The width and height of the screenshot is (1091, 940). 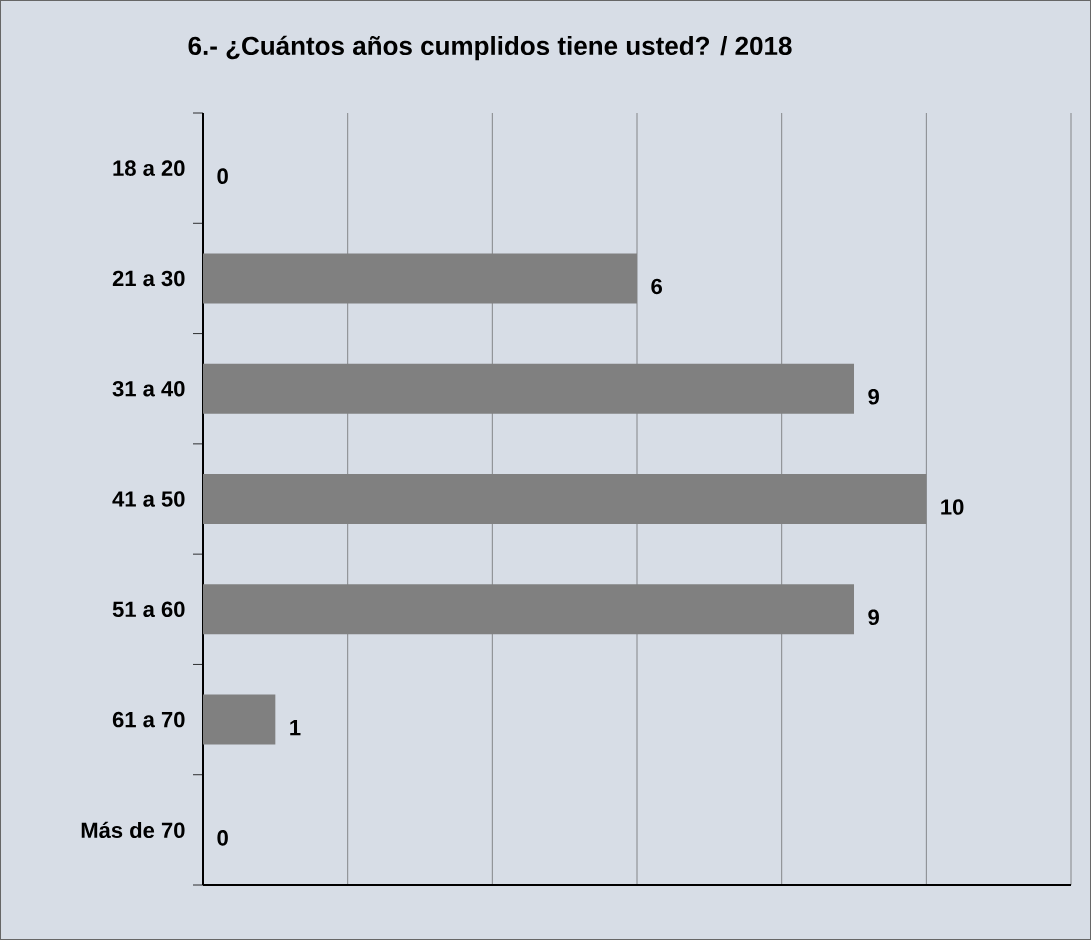 What do you see at coordinates (490, 48) in the screenshot?
I see `chart-title: 6.- ¿Cuántos años cumplidos tiene usted? / 2018` at bounding box center [490, 48].